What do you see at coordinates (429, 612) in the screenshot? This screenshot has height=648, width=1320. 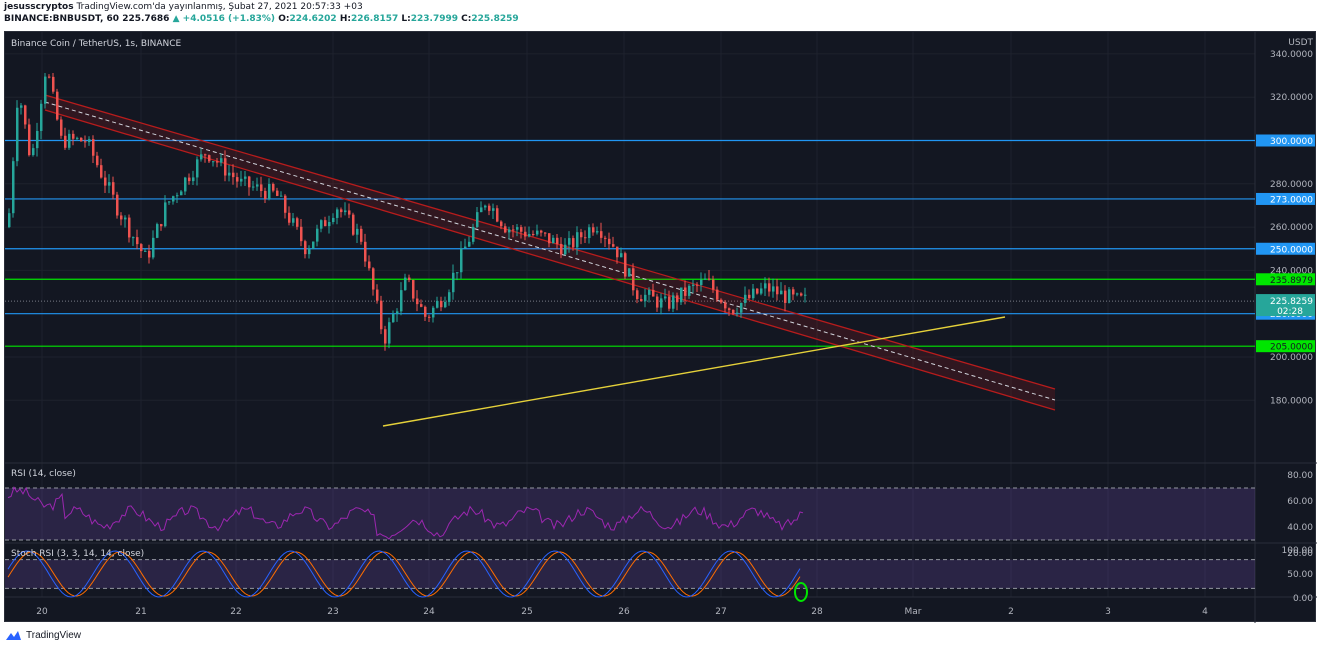 I see `time-tick-label: 24` at bounding box center [429, 612].